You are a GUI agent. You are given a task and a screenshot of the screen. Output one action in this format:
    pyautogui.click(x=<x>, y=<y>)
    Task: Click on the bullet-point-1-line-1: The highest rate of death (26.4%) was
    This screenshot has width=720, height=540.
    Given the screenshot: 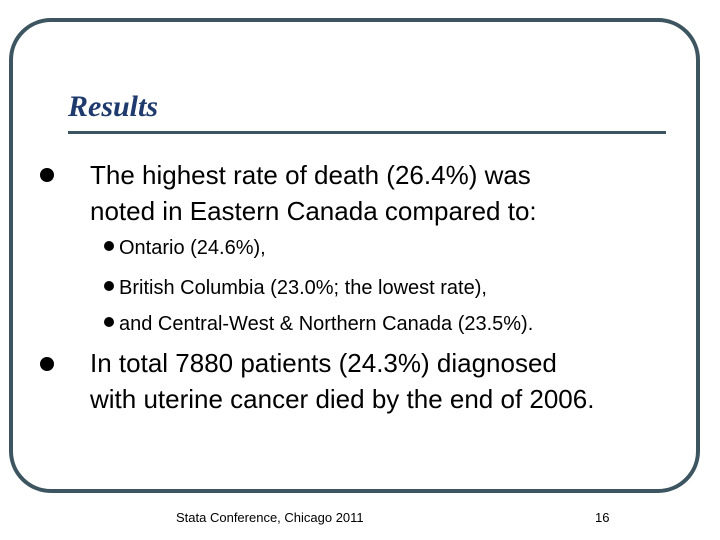 What is the action you would take?
    pyautogui.click(x=310, y=175)
    